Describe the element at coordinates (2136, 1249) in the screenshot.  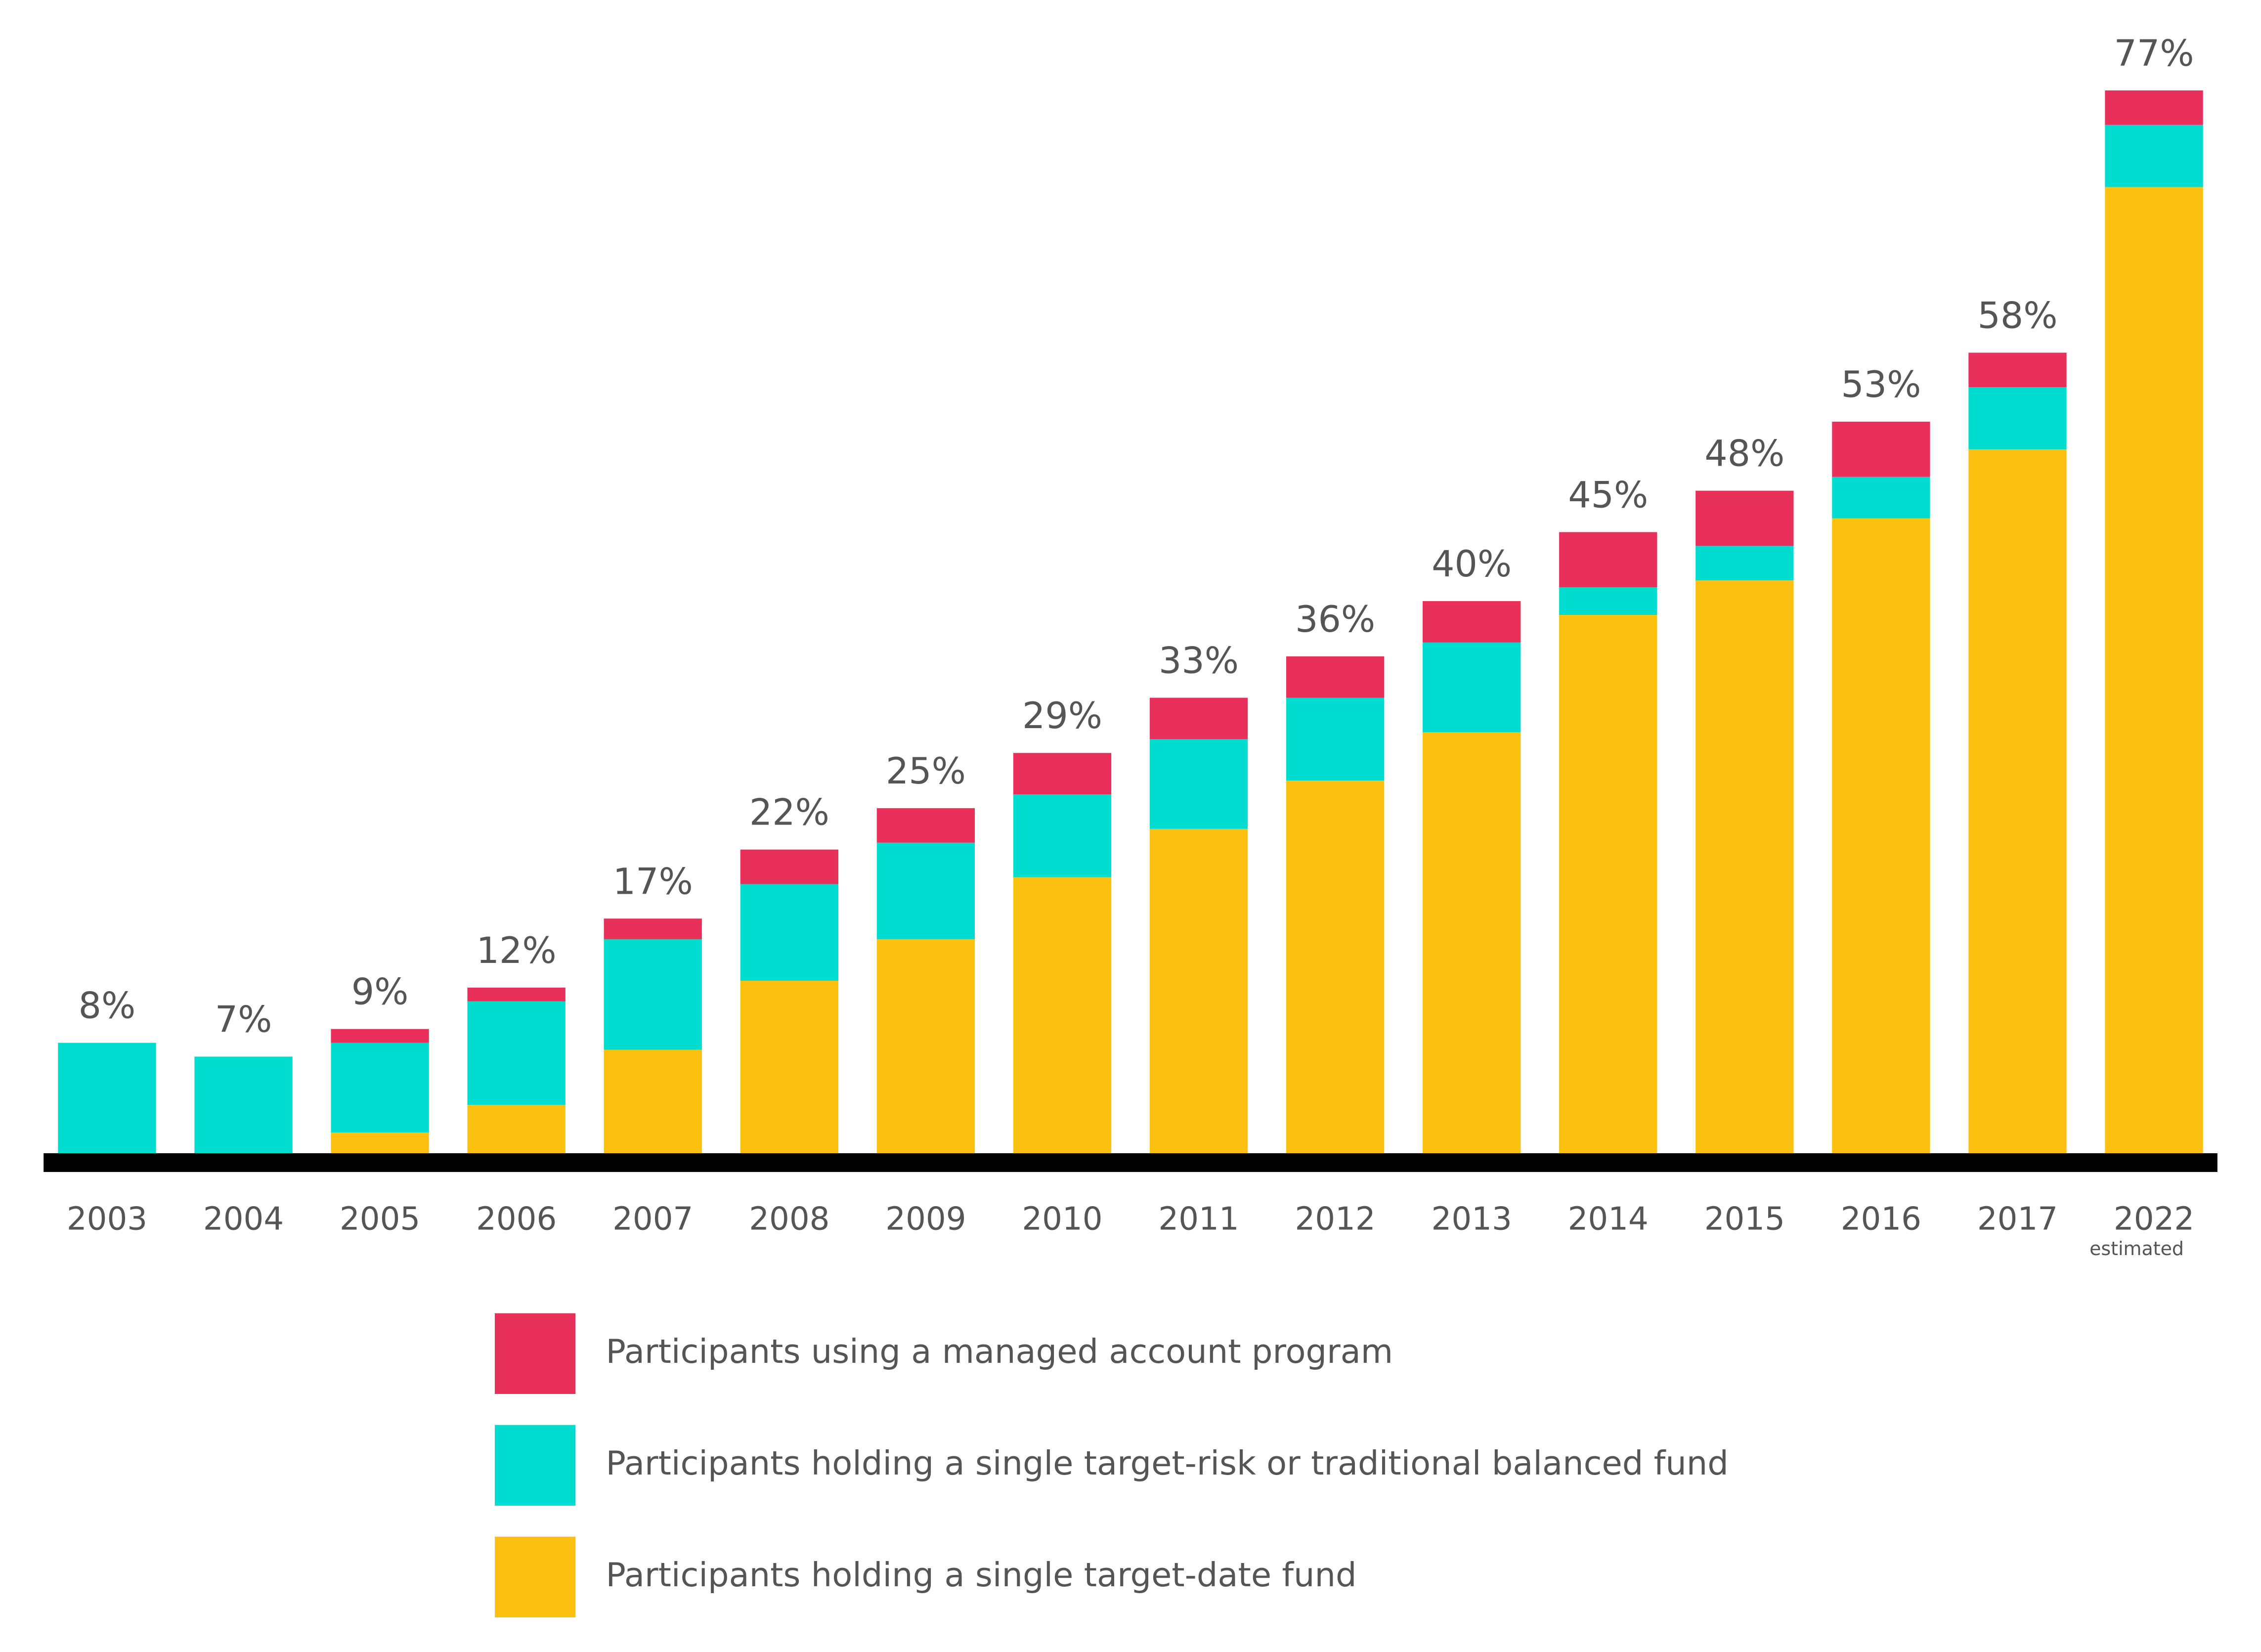
I see `annotation: estimated` at that location.